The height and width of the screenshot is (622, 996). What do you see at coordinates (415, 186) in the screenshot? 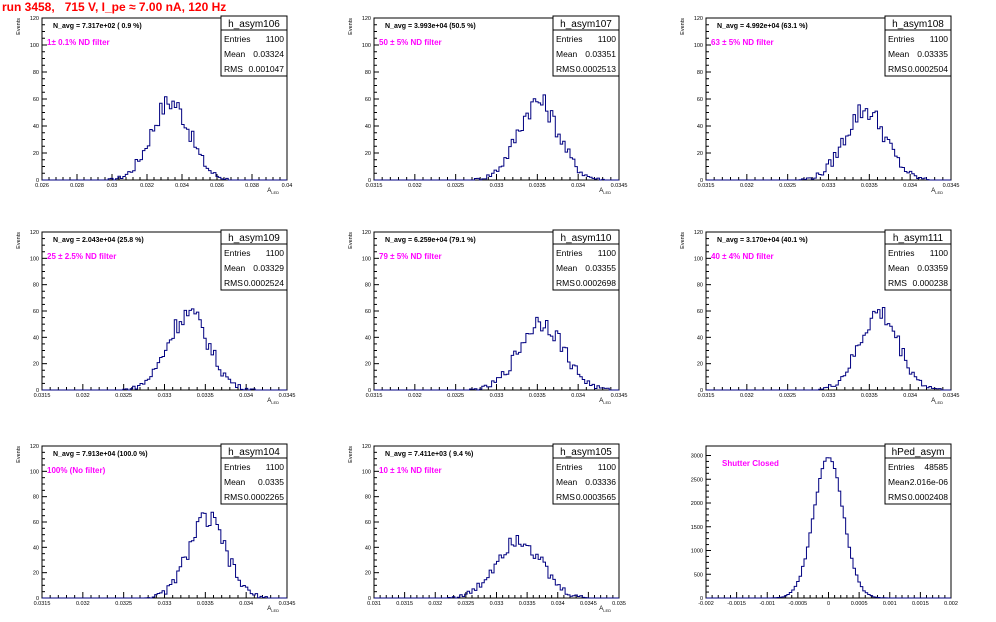
I see `x-tick-label: 0.032` at bounding box center [415, 186].